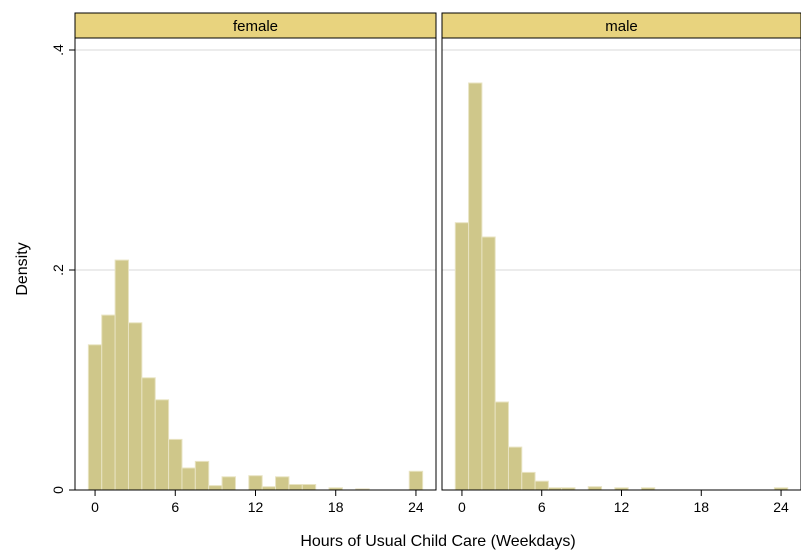  Describe the element at coordinates (58, 490) in the screenshot. I see `y-tick-label: 0` at that location.